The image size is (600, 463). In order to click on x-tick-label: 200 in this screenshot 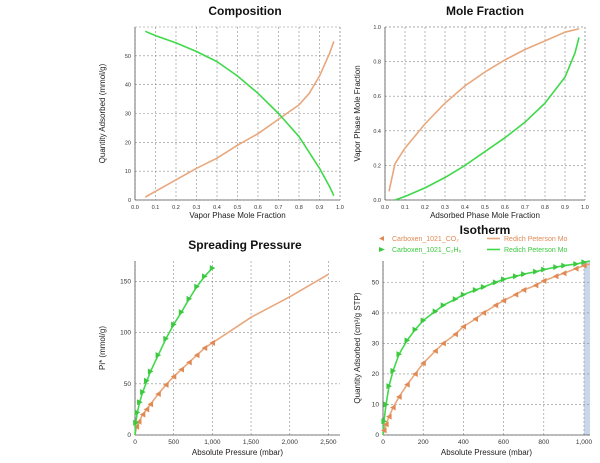, I will do `click(423, 442)`.